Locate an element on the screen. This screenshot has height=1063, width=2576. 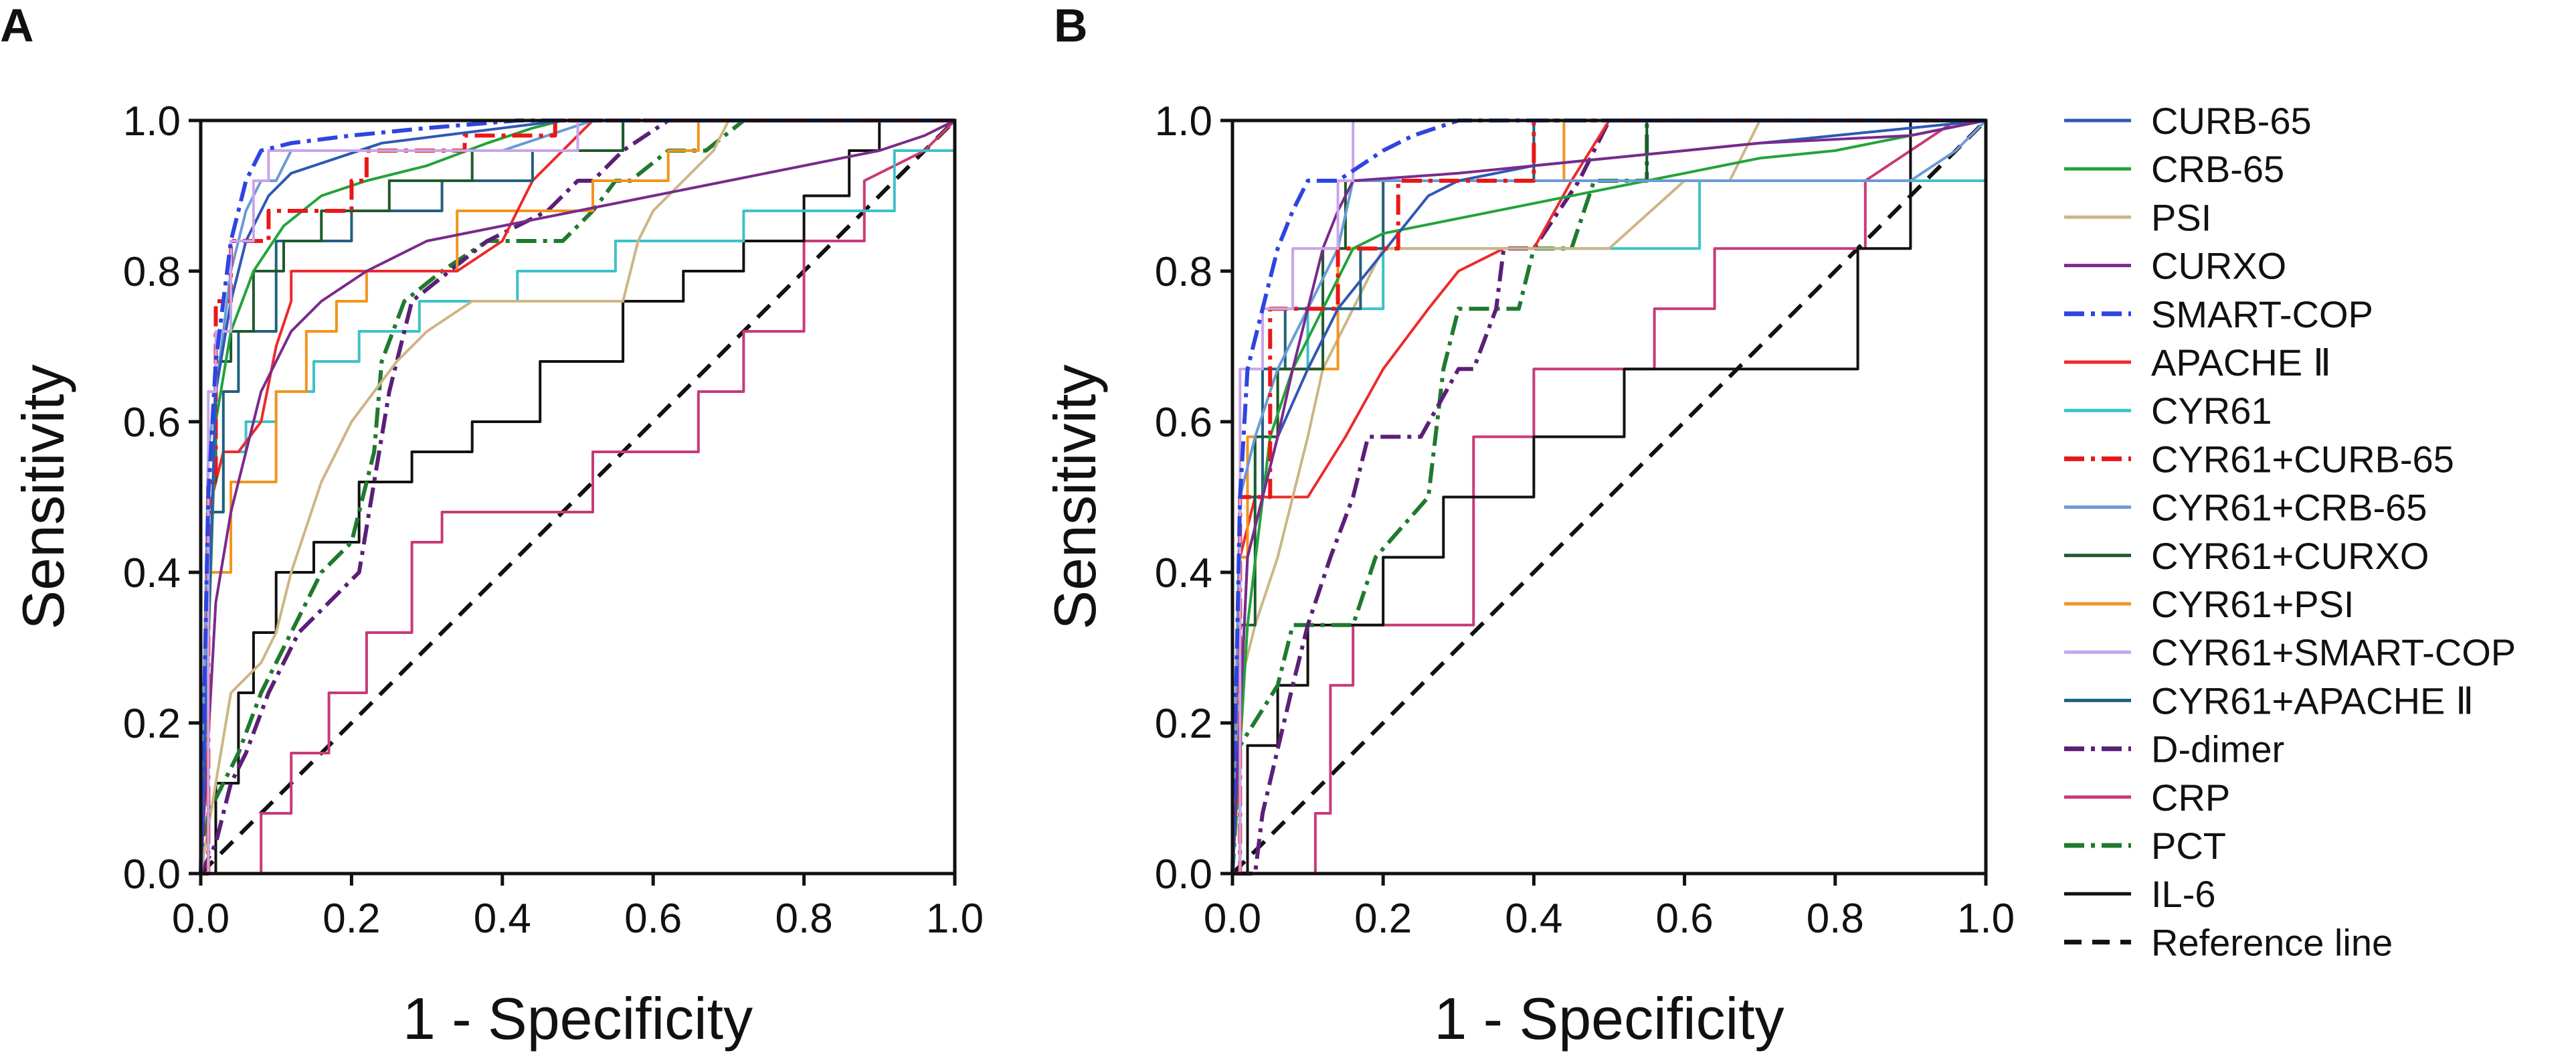
legend-item-d-dimer: D-dimer is located at coordinates (2174, 749).